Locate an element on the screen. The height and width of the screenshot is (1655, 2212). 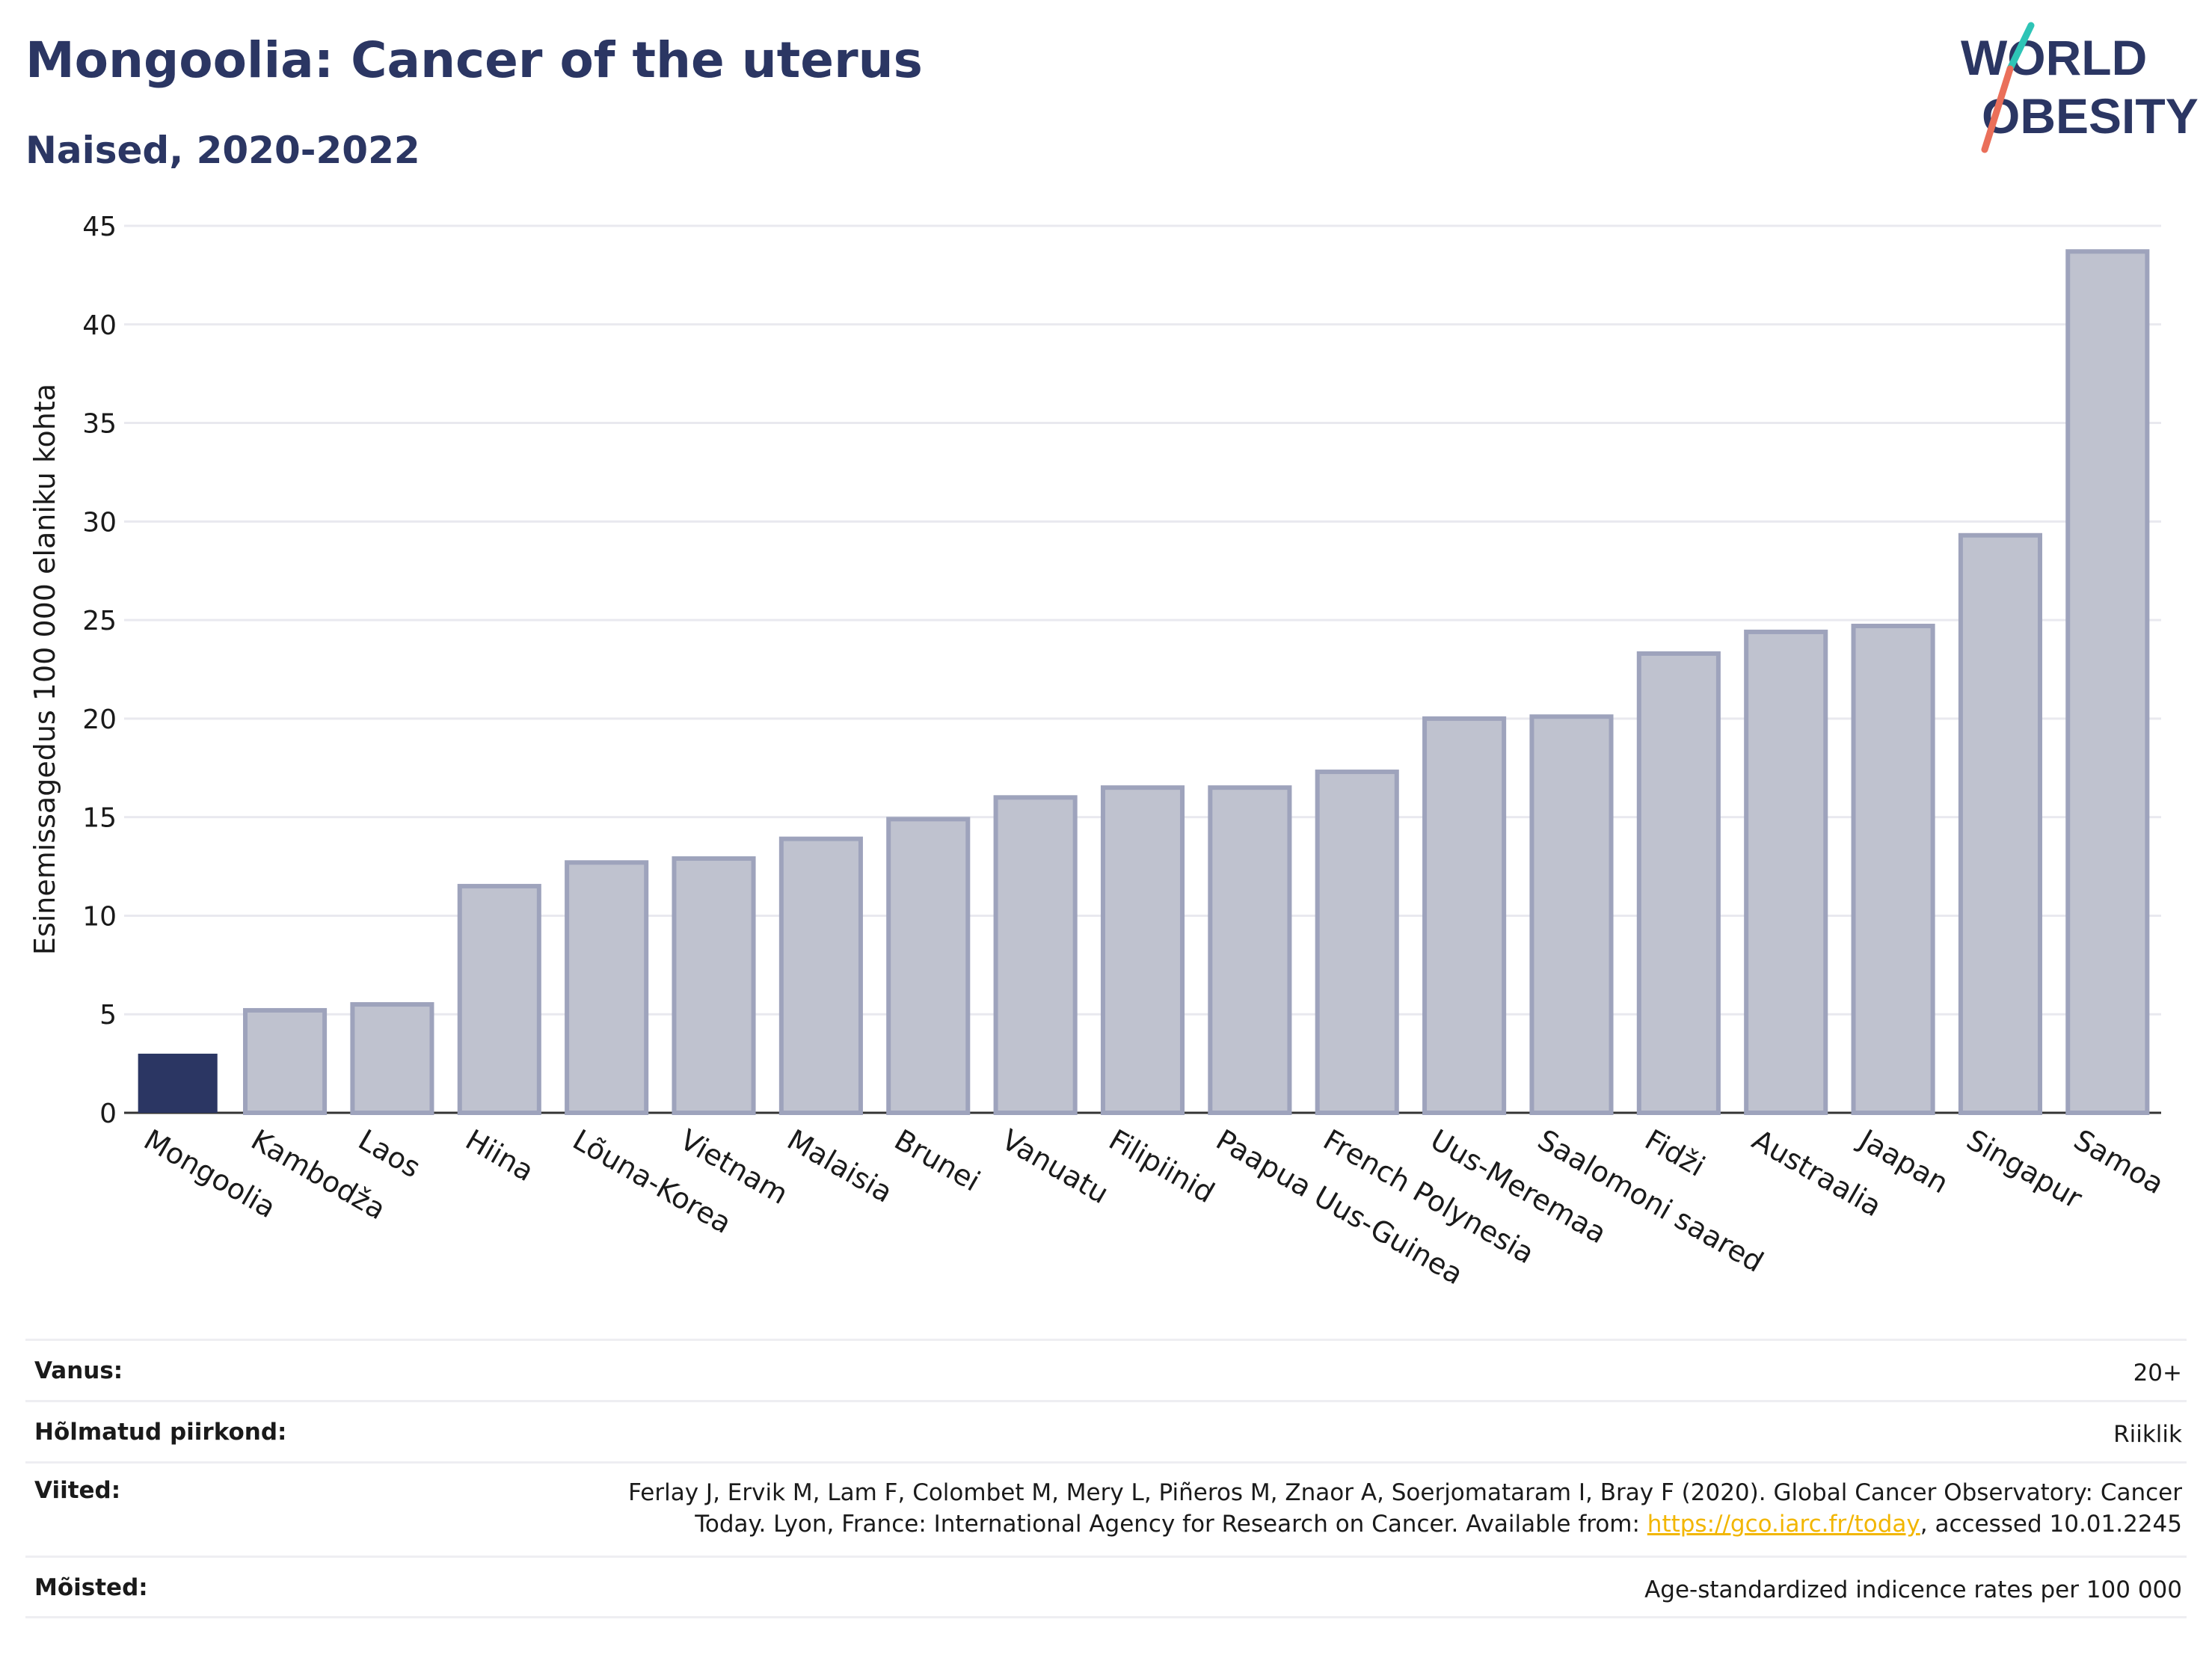
bar-singapur is located at coordinates (2000, 823).